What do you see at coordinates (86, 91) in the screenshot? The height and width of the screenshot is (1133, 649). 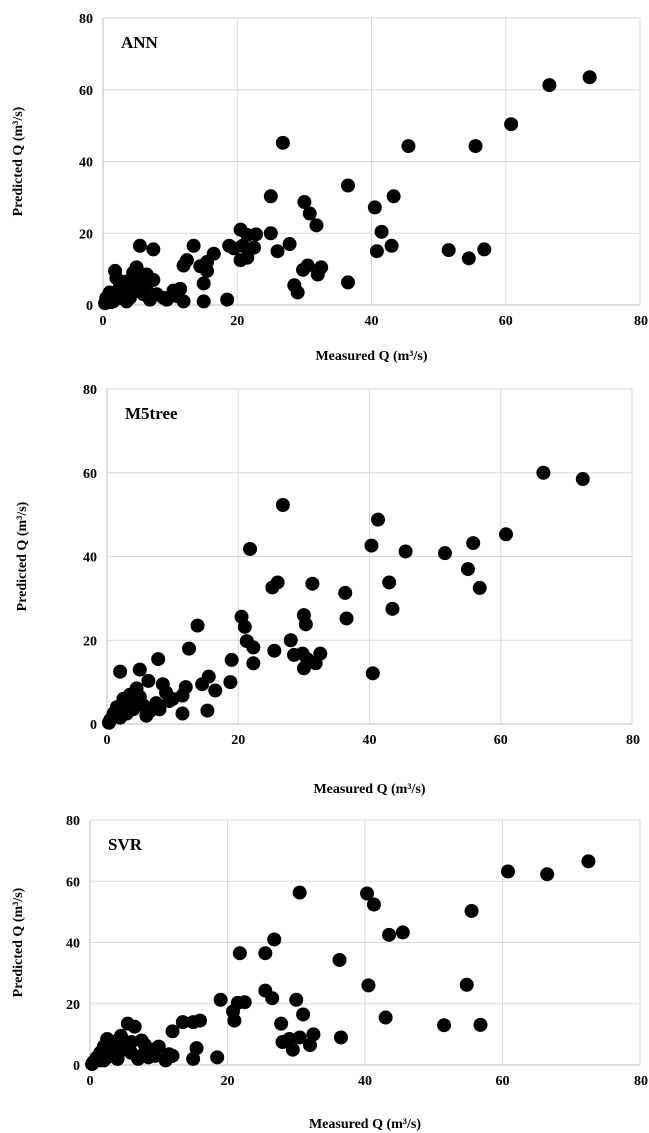 I see `y-tick-label: 60` at bounding box center [86, 91].